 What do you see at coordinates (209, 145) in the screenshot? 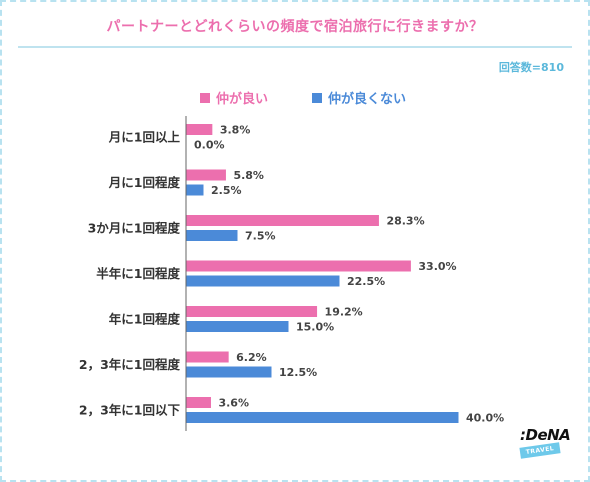
I see `value-label-bad: 0.0%` at bounding box center [209, 145].